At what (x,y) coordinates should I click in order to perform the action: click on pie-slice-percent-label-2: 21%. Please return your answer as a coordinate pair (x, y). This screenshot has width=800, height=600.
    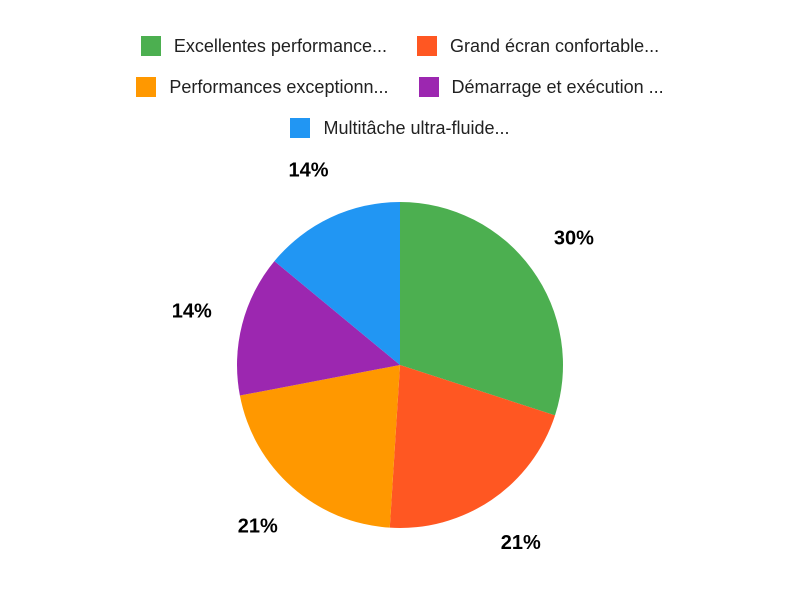
    Looking at the image, I should click on (258, 526).